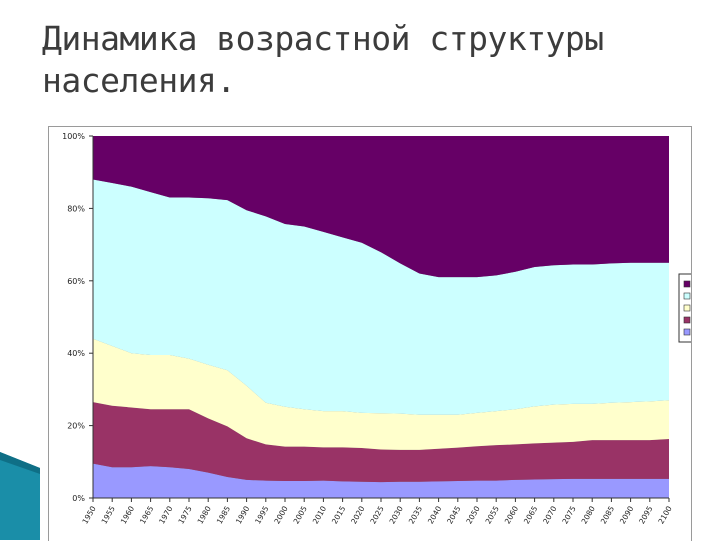 This screenshot has width=720, height=541. Describe the element at coordinates (664, 514) in the screenshot. I see `x-tick-label: 2100` at that location.